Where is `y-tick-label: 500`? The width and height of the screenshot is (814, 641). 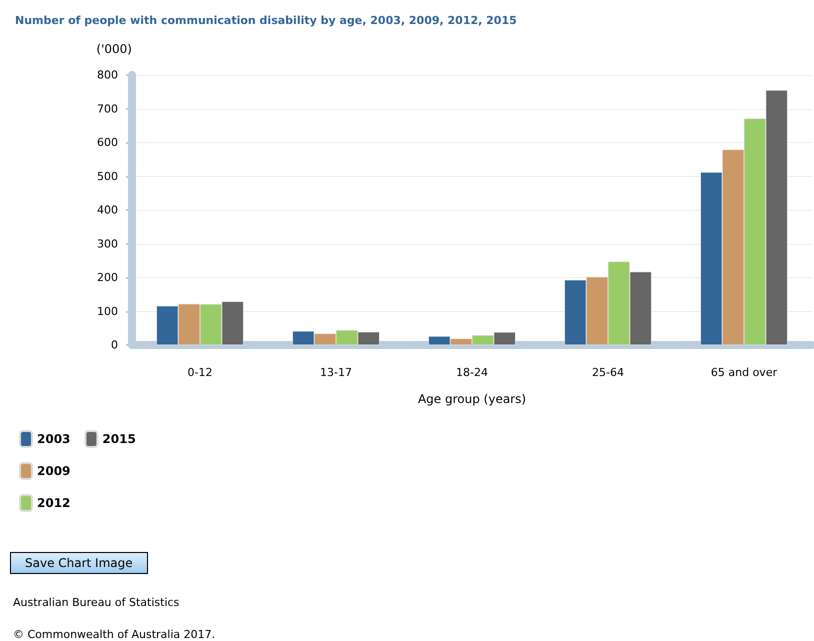 y-tick-label: 500 is located at coordinates (107, 176).